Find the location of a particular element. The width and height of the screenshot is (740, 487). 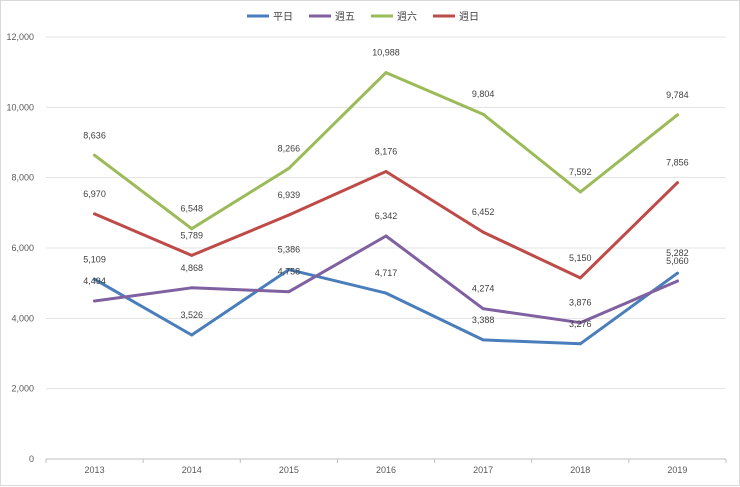

legend-label: 平日 is located at coordinates (283, 17).